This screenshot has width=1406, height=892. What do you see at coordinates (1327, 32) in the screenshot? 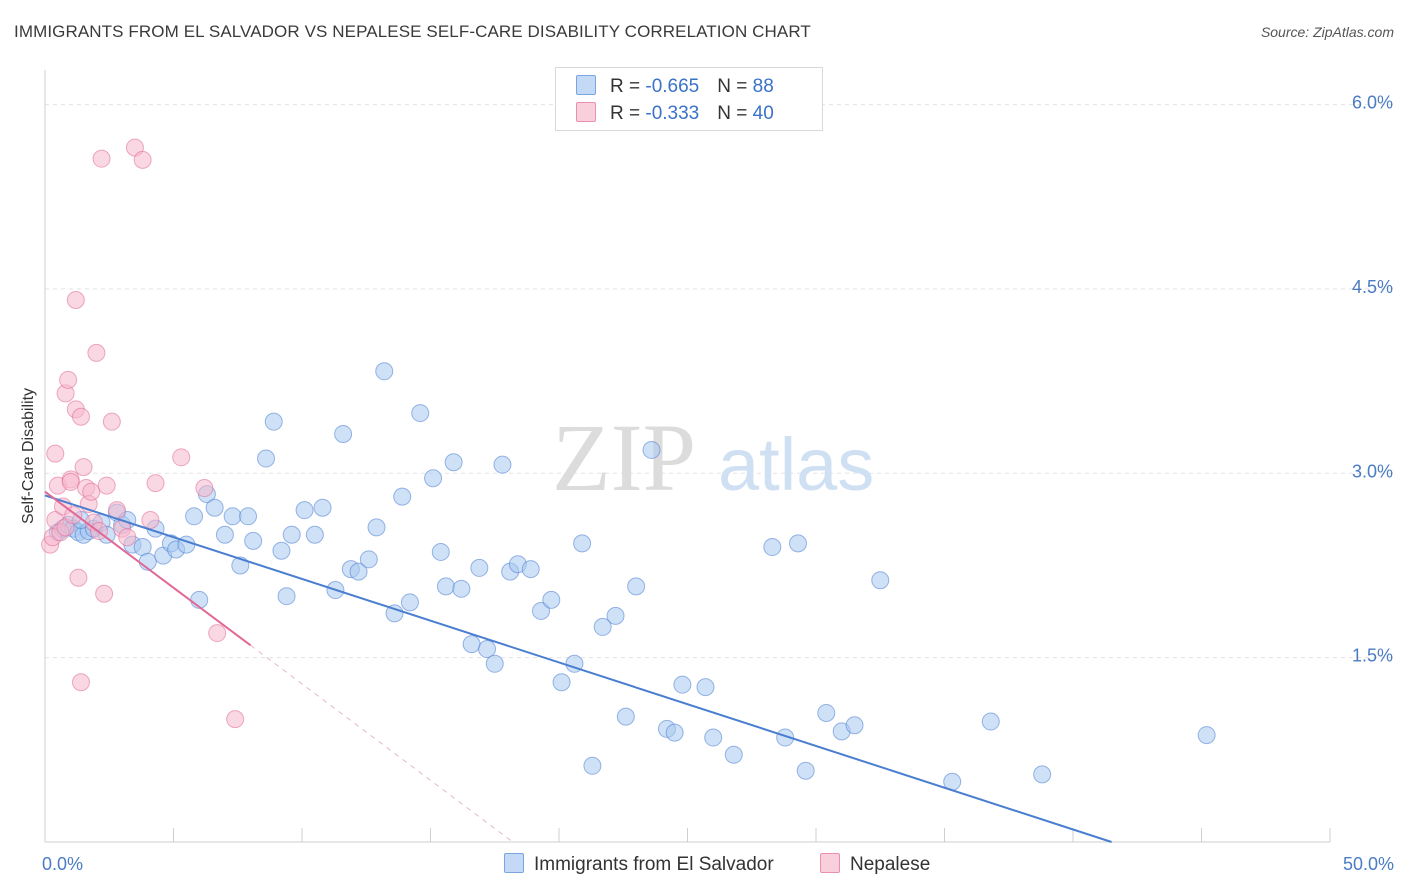
I see `source-attribution: Source: ZipAtlas.com` at bounding box center [1327, 32].